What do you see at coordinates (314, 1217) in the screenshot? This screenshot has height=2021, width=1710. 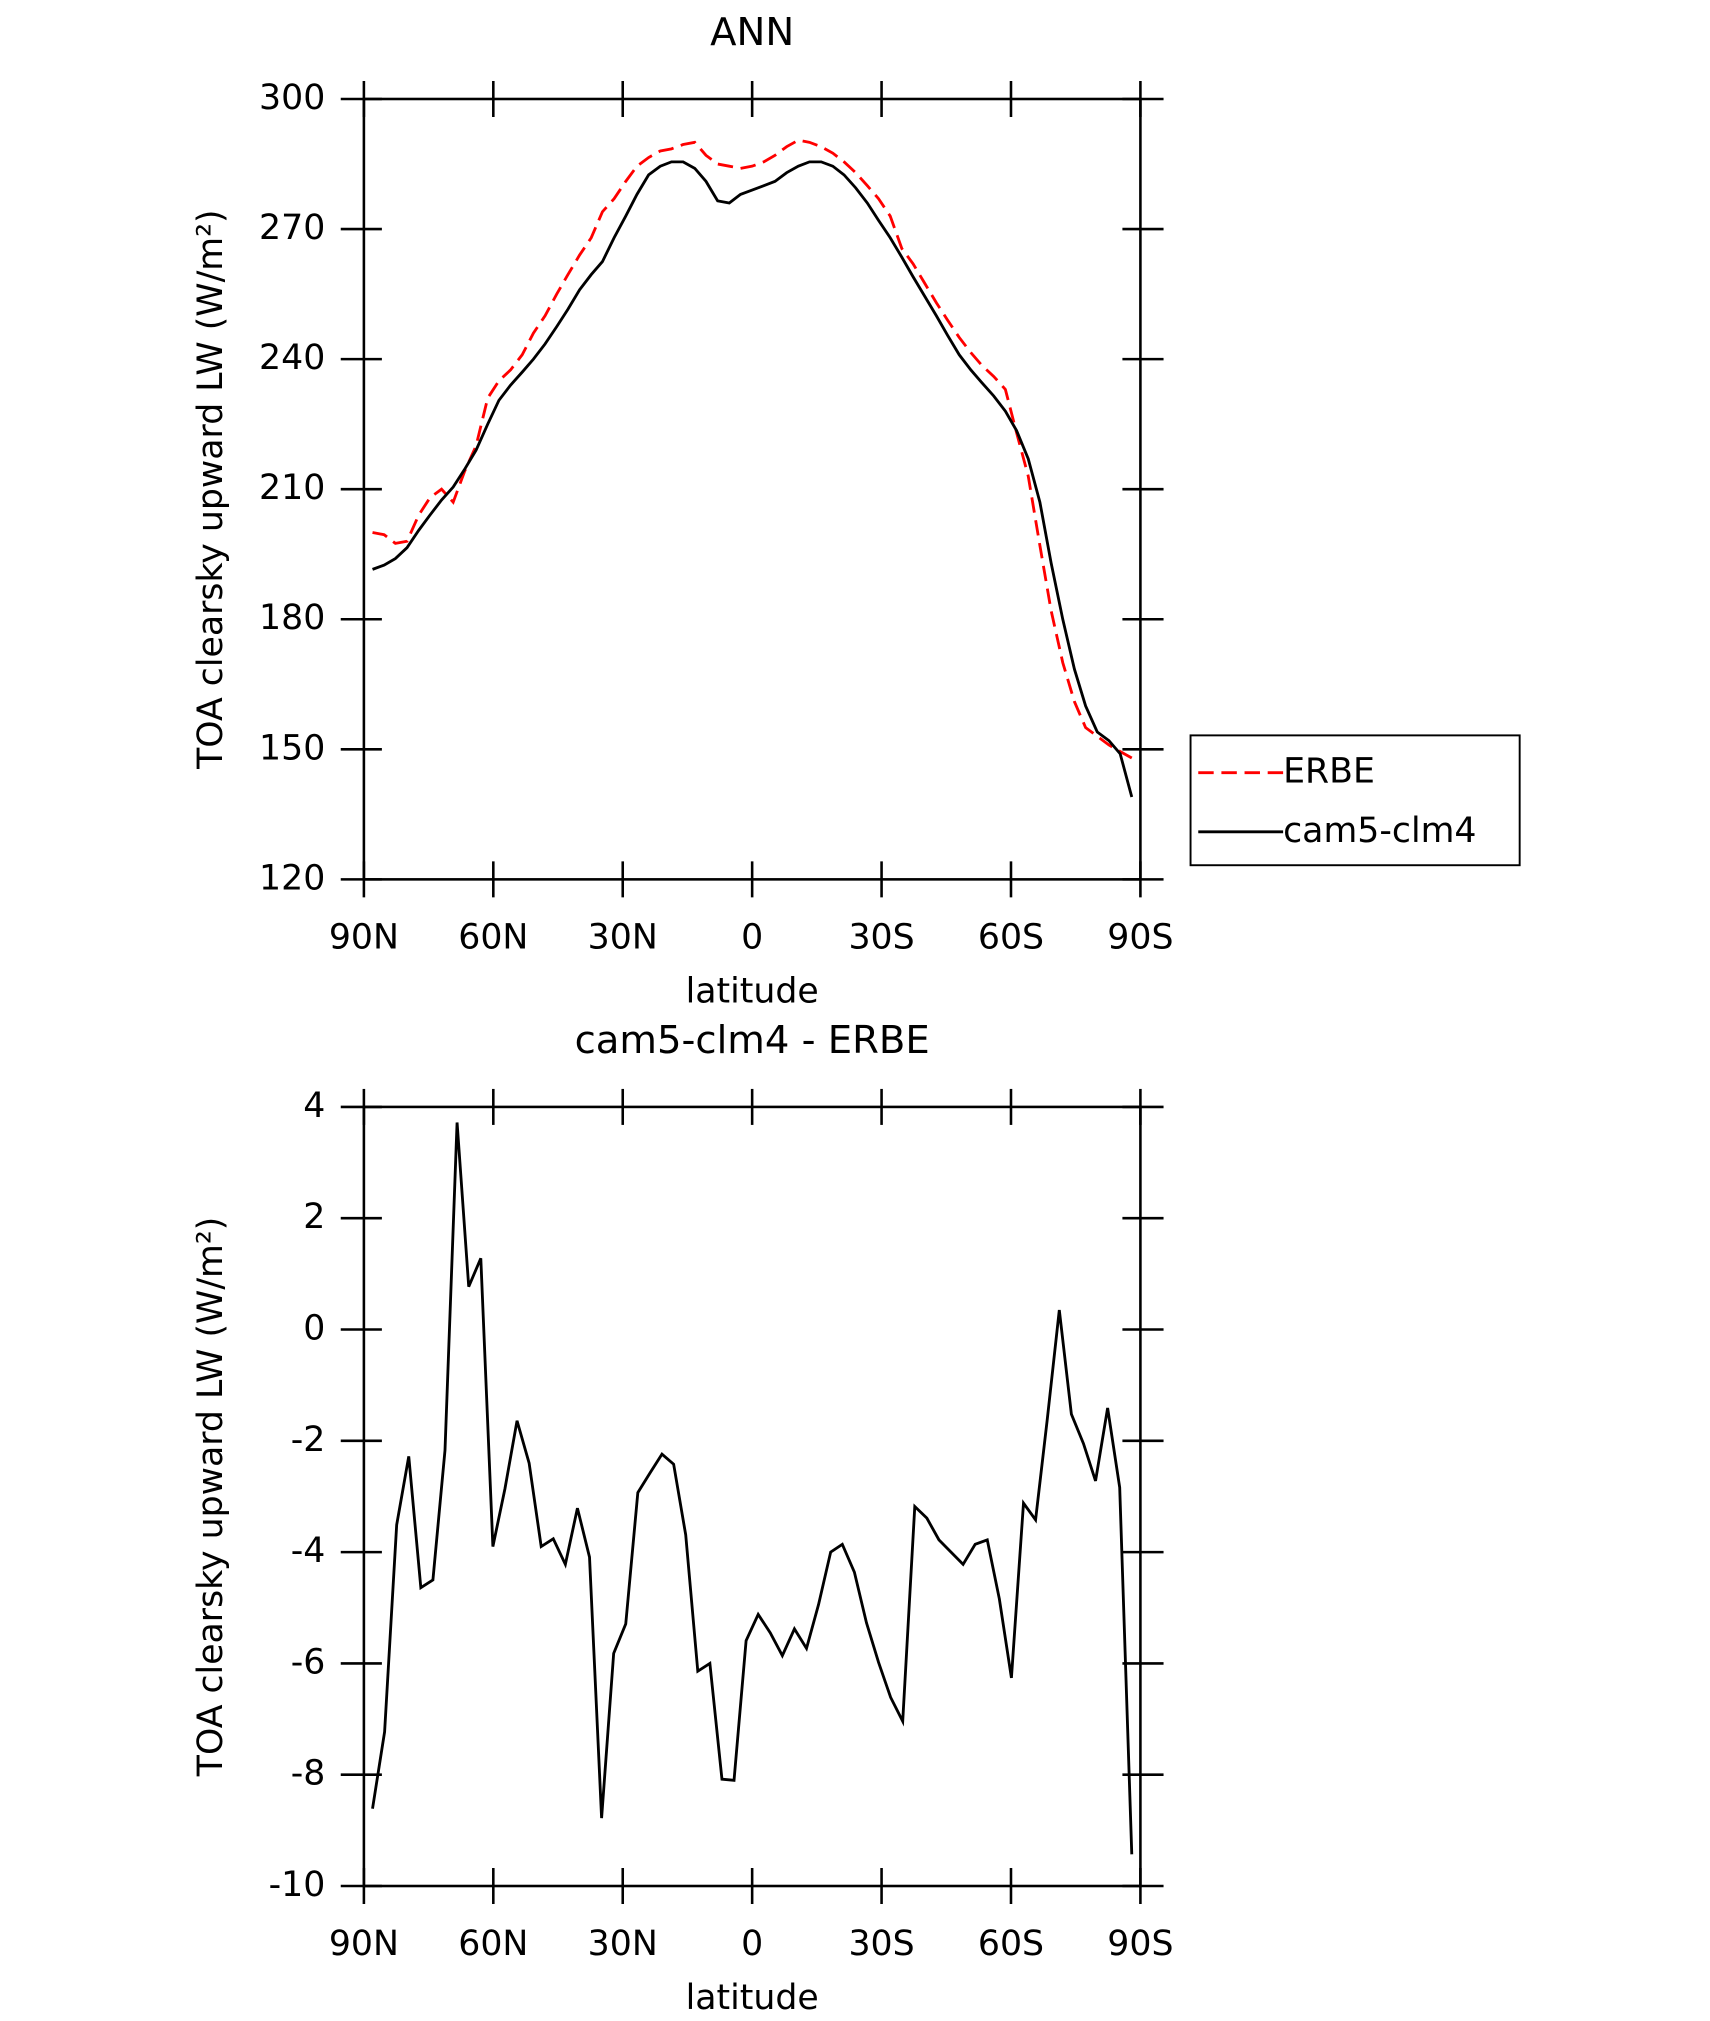 I see `y-tick-label: 2` at bounding box center [314, 1217].